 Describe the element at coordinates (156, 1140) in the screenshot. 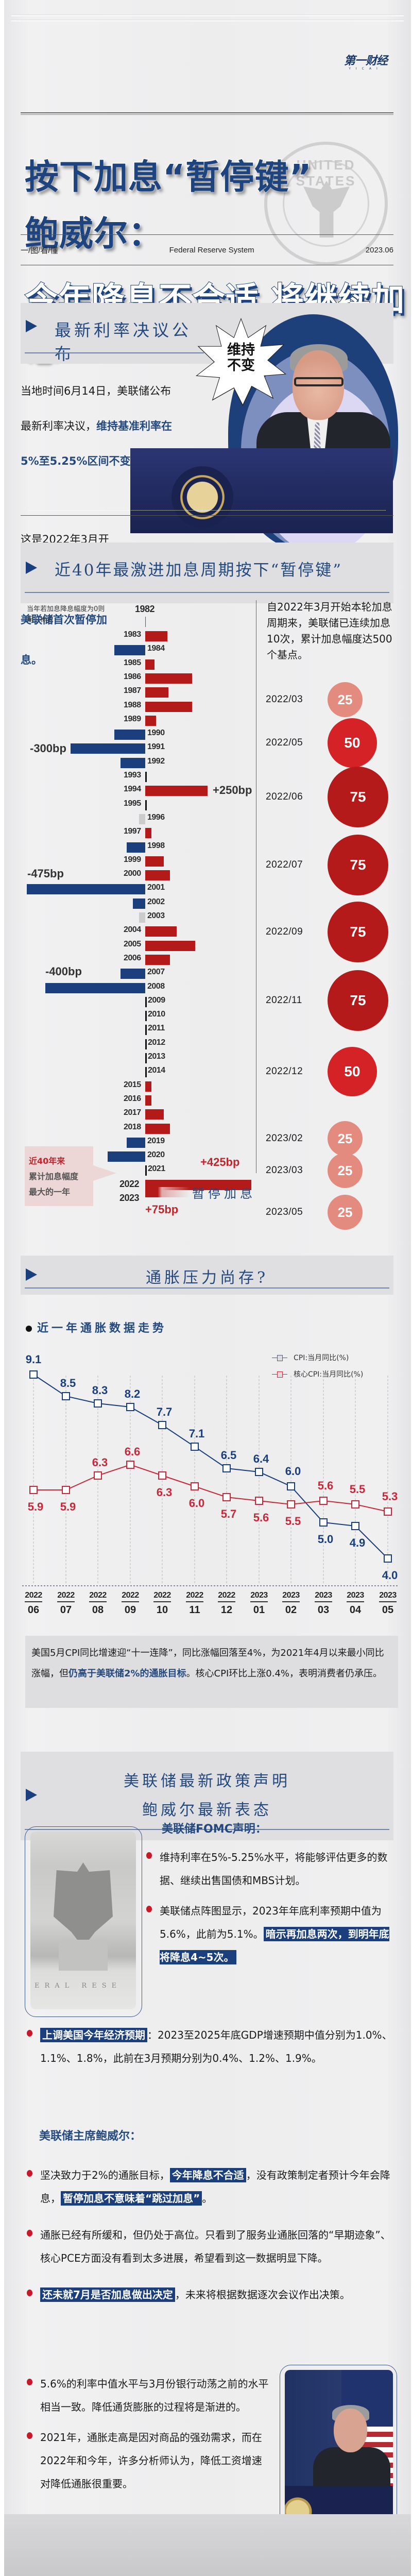

I see `bar-year-label: 2019` at that location.